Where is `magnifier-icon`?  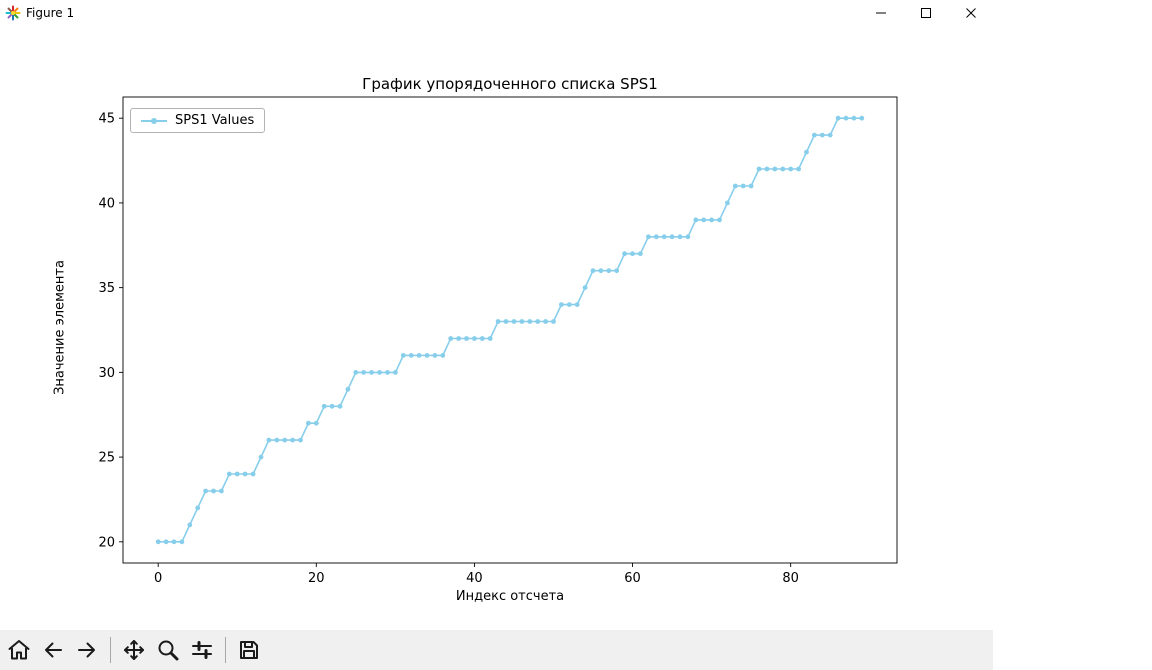
magnifier-icon is located at coordinates (168, 650).